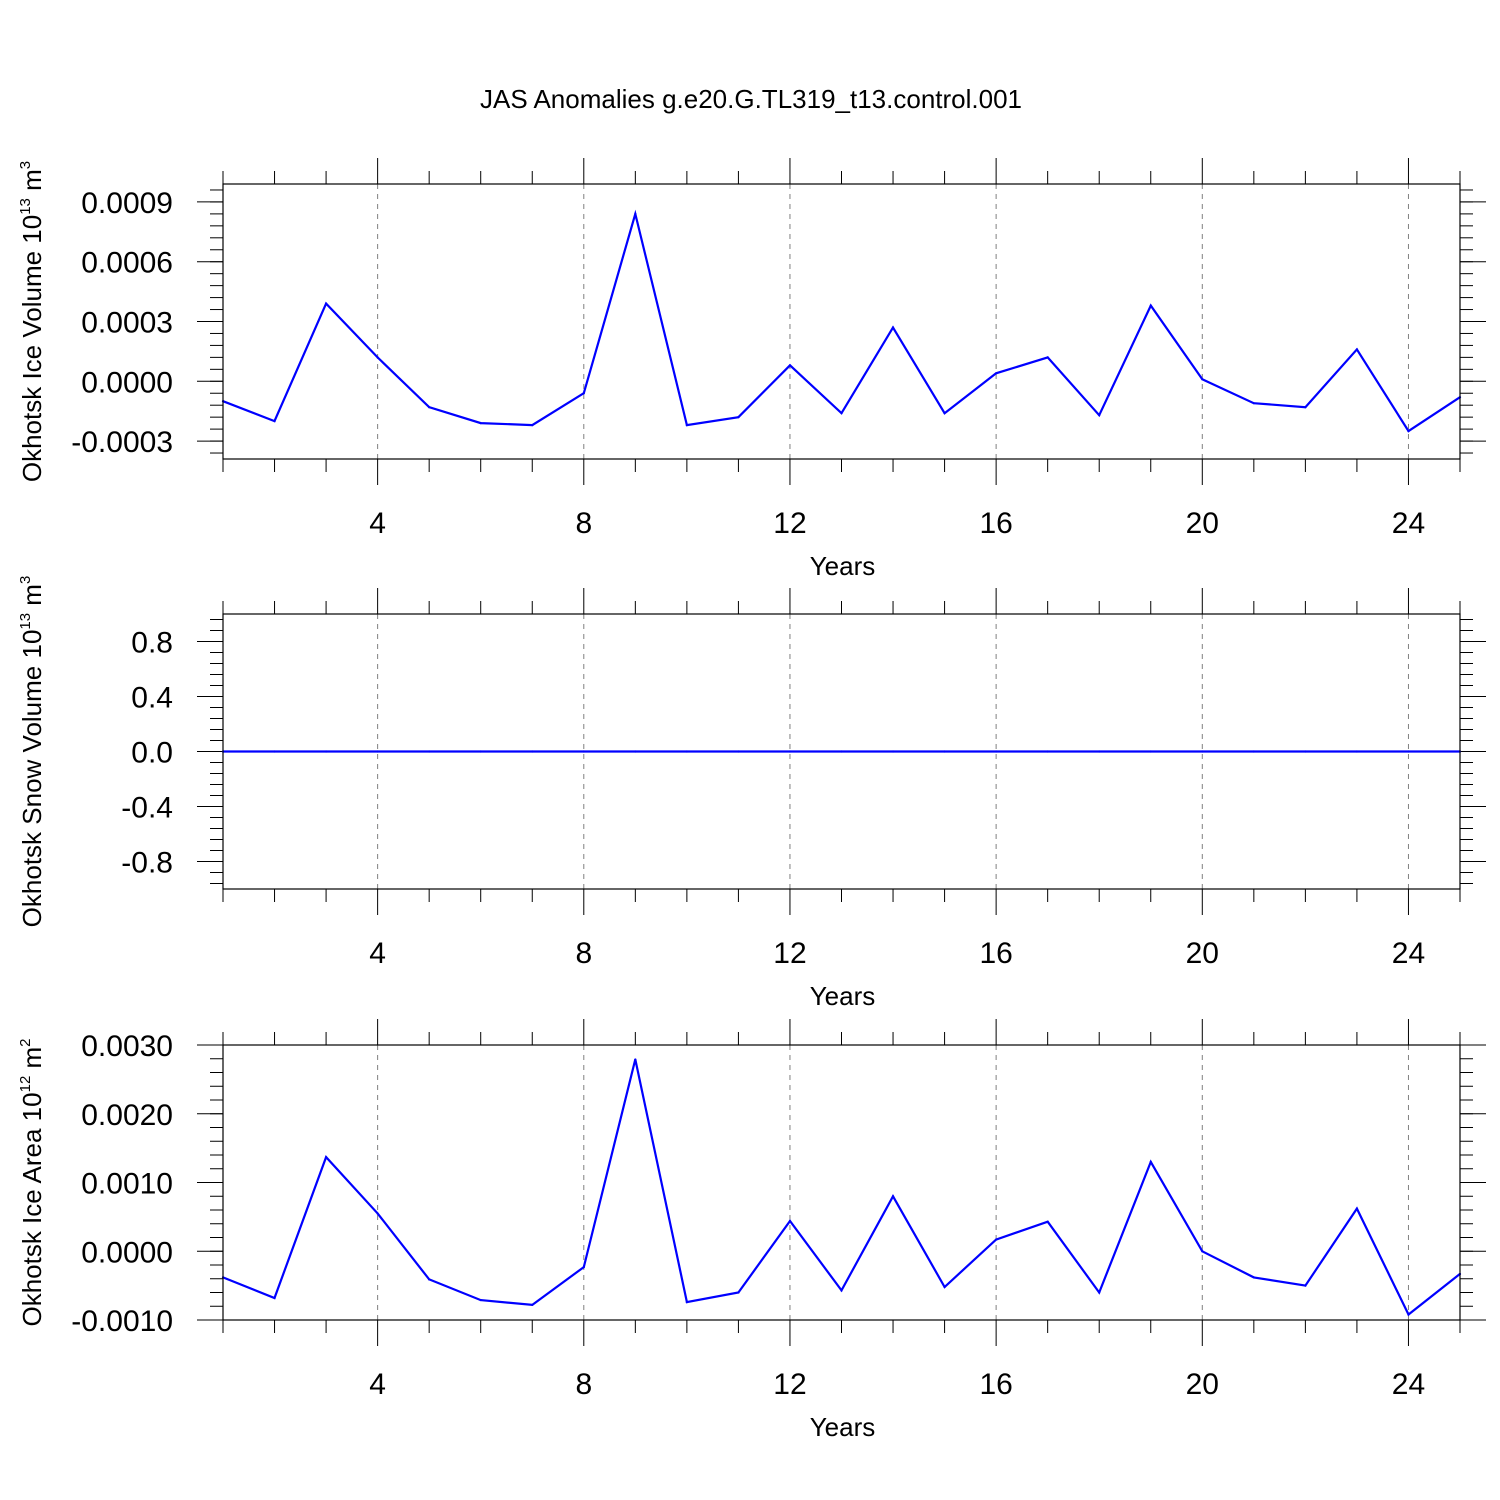  What do you see at coordinates (127, 323) in the screenshot?
I see `y-tick-label: 0.0003` at bounding box center [127, 323].